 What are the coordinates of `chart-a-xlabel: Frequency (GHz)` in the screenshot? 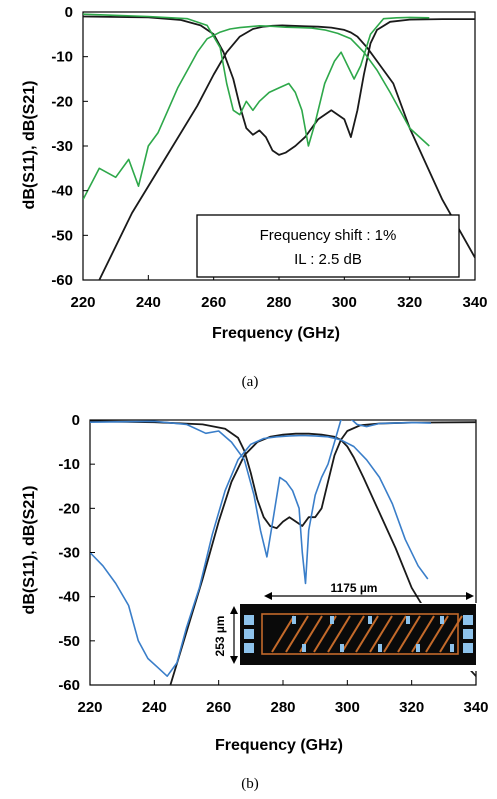 It's located at (276, 333).